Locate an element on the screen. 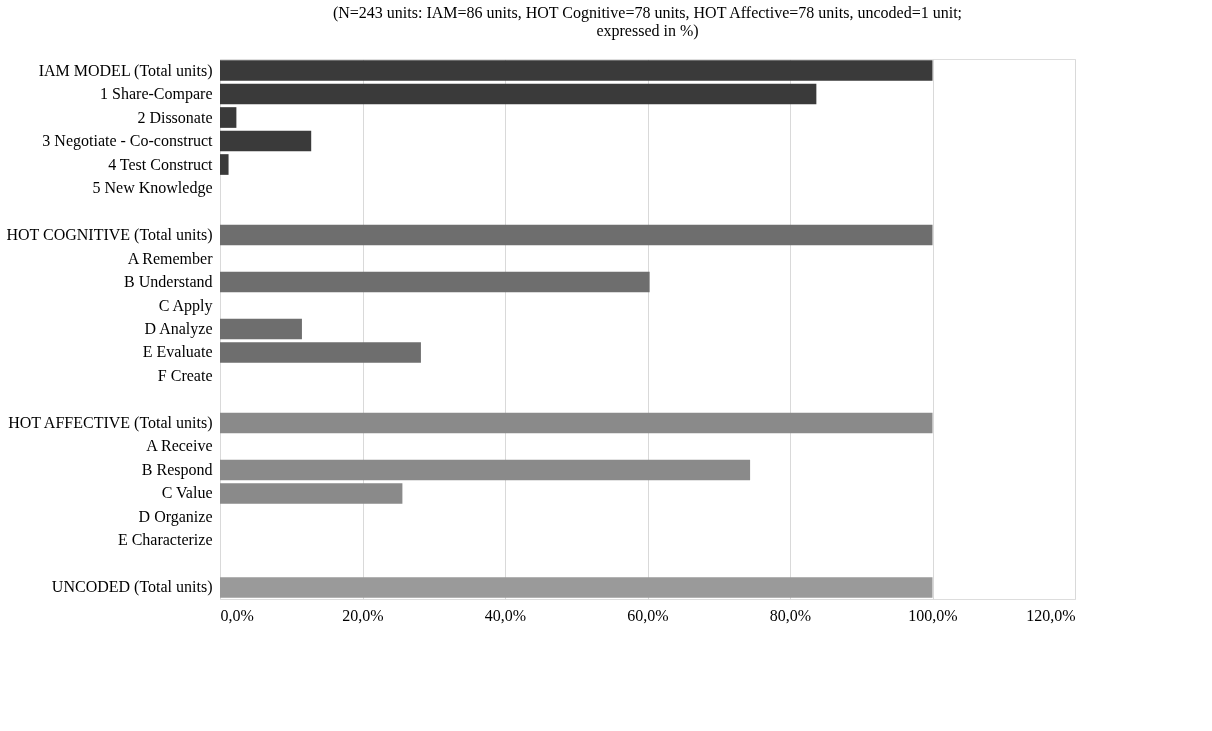 This screenshot has height=731, width=1212. x-tick-label: 80,0% is located at coordinates (790, 615).